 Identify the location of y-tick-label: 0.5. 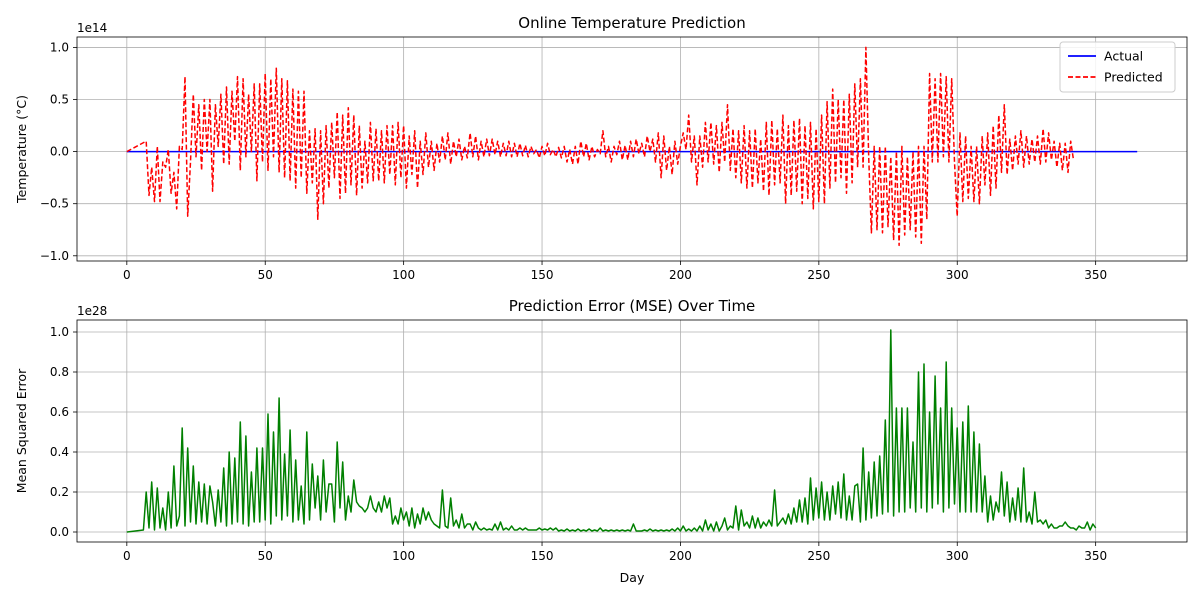
(59, 100).